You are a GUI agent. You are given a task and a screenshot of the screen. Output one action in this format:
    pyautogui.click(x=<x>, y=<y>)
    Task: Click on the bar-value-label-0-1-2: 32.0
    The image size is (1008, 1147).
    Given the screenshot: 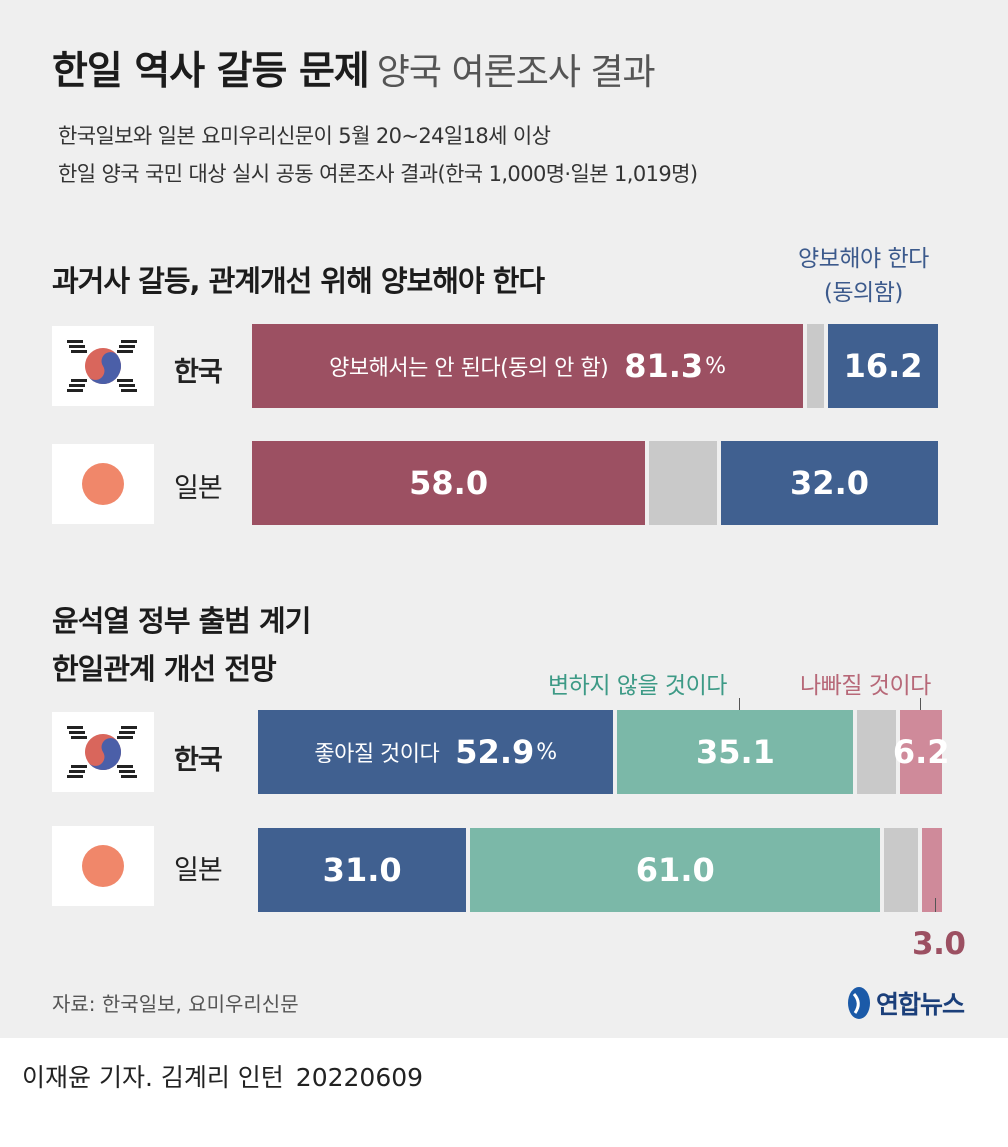 What is the action you would take?
    pyautogui.click(x=829, y=483)
    